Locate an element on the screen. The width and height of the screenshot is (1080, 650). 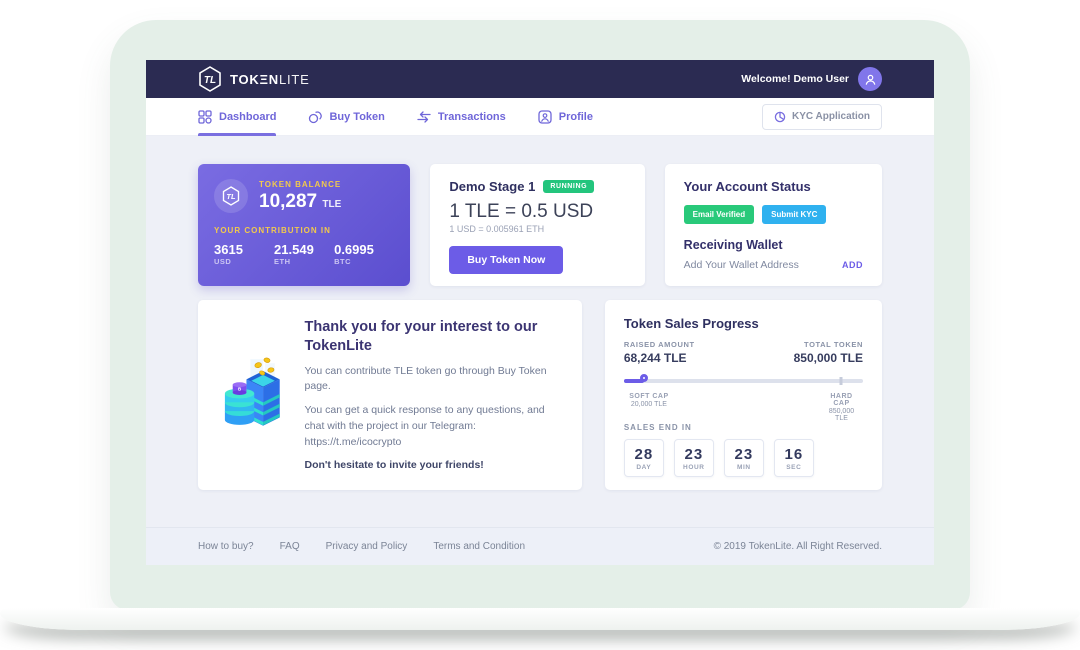
contribution-btc-currency: BTC is located at coordinates (343, 261).